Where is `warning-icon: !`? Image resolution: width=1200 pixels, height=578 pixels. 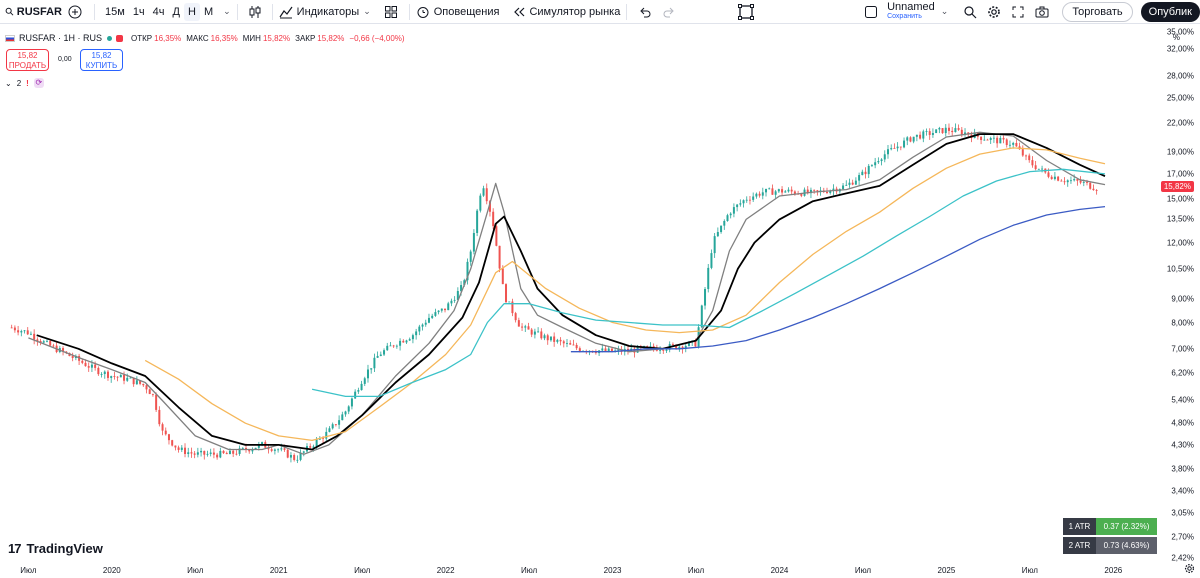
warning-icon: ! is located at coordinates (27, 83).